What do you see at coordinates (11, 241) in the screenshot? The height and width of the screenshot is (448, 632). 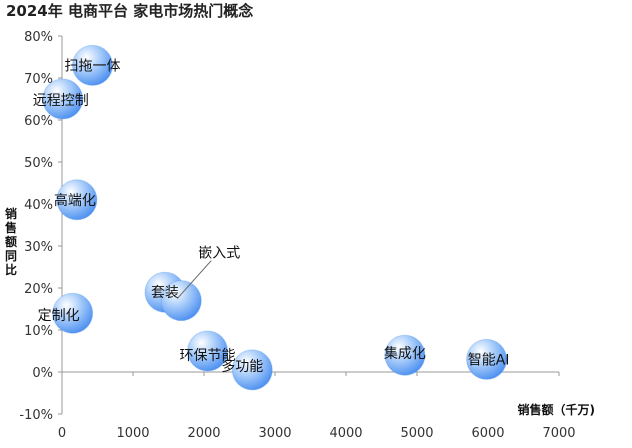 I see `y-axis-title-char: 额` at bounding box center [11, 241].